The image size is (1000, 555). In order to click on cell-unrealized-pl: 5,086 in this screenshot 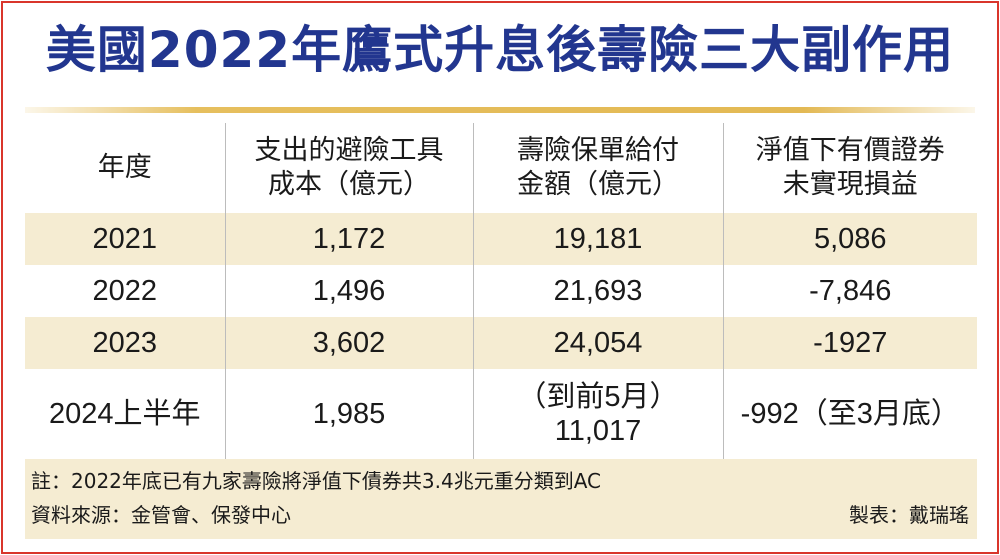, I will do `click(849, 239)`.